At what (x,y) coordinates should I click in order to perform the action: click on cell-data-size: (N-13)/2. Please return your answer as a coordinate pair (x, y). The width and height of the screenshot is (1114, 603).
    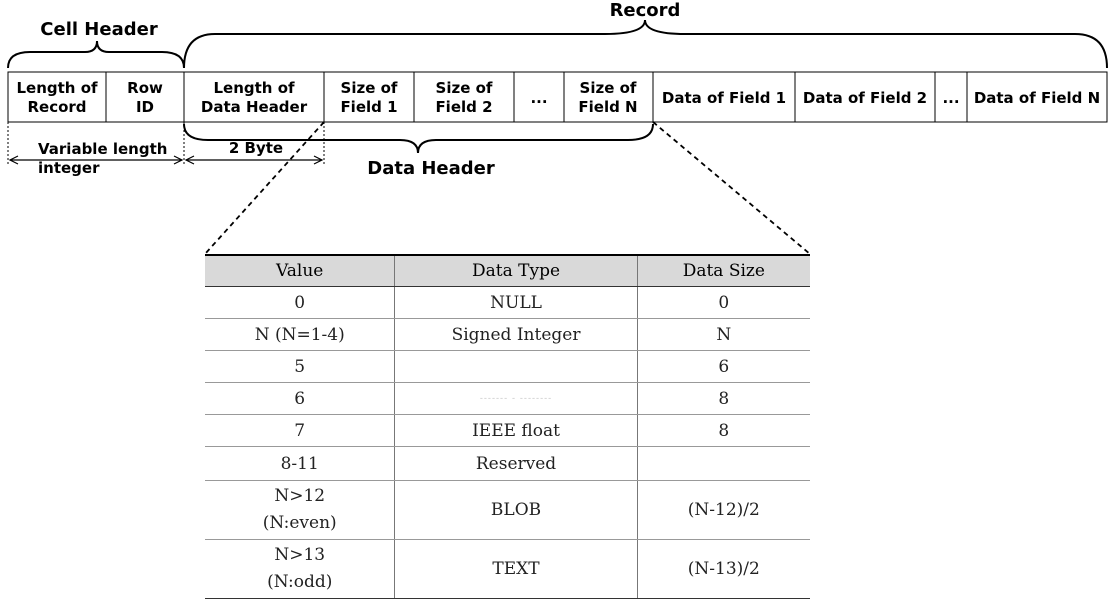
    Looking at the image, I should click on (723, 569).